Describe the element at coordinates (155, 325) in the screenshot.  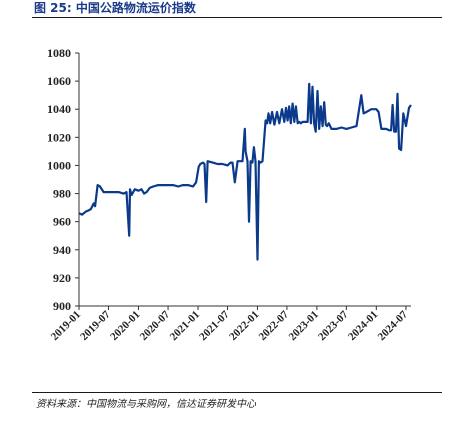
I see `x-tick-label: 2020-07` at that location.